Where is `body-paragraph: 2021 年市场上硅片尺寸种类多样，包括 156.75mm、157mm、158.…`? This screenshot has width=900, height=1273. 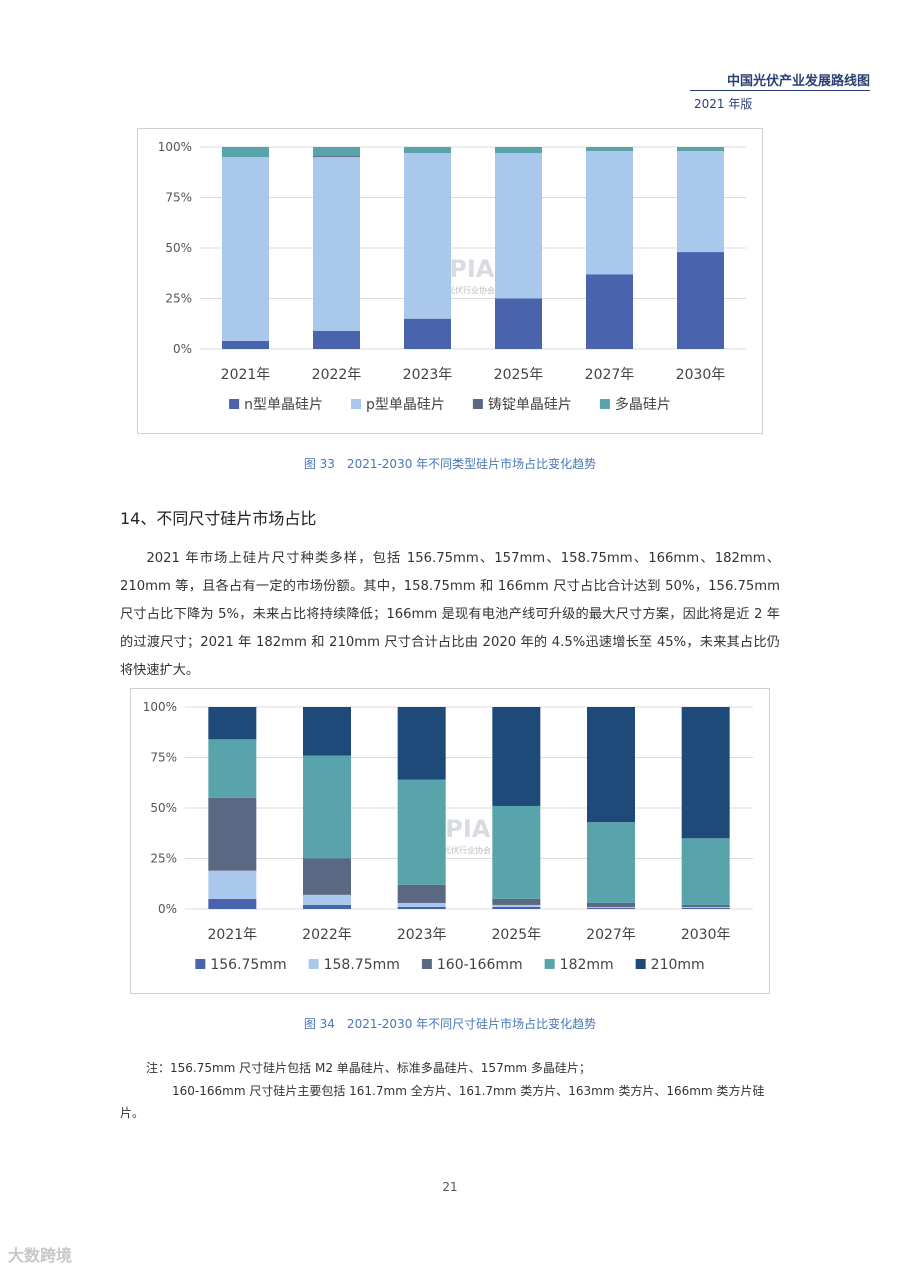 body-paragraph: 2021 年市场上硅片尺寸种类多样，包括 156.75mm、157mm、158.… is located at coordinates (450, 614).